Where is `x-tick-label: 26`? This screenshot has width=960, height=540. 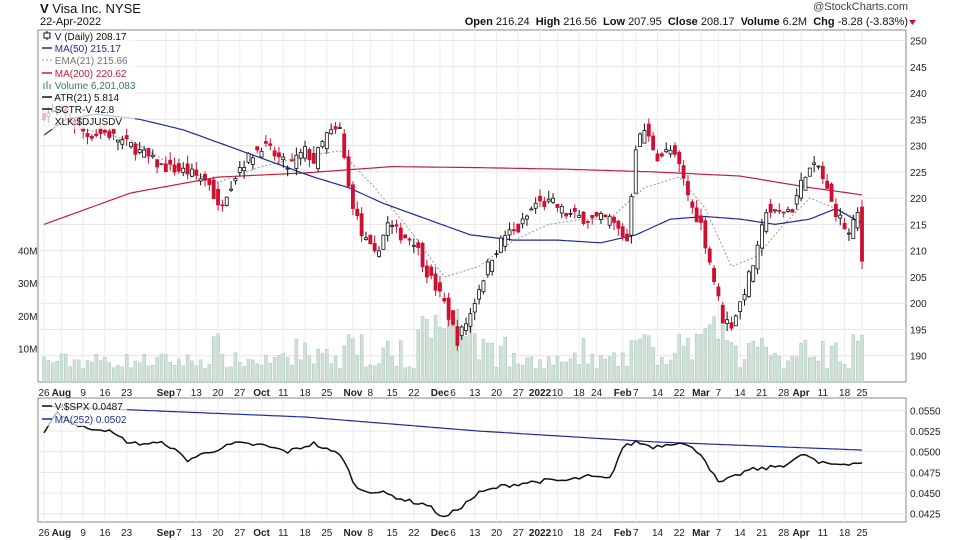
x-tick-label: 26 is located at coordinates (44, 533).